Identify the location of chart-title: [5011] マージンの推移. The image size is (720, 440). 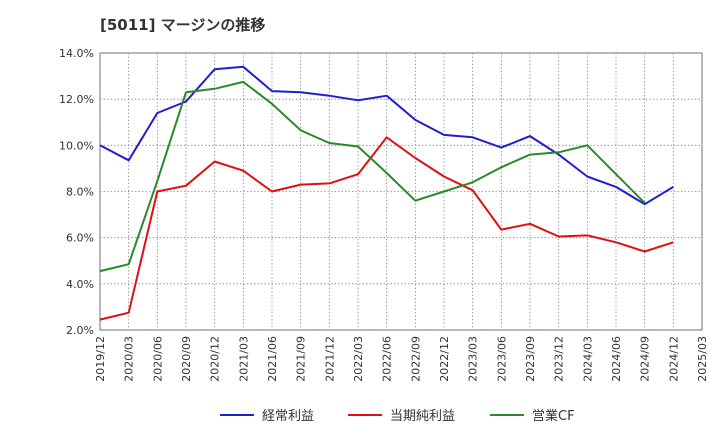
(183, 25).